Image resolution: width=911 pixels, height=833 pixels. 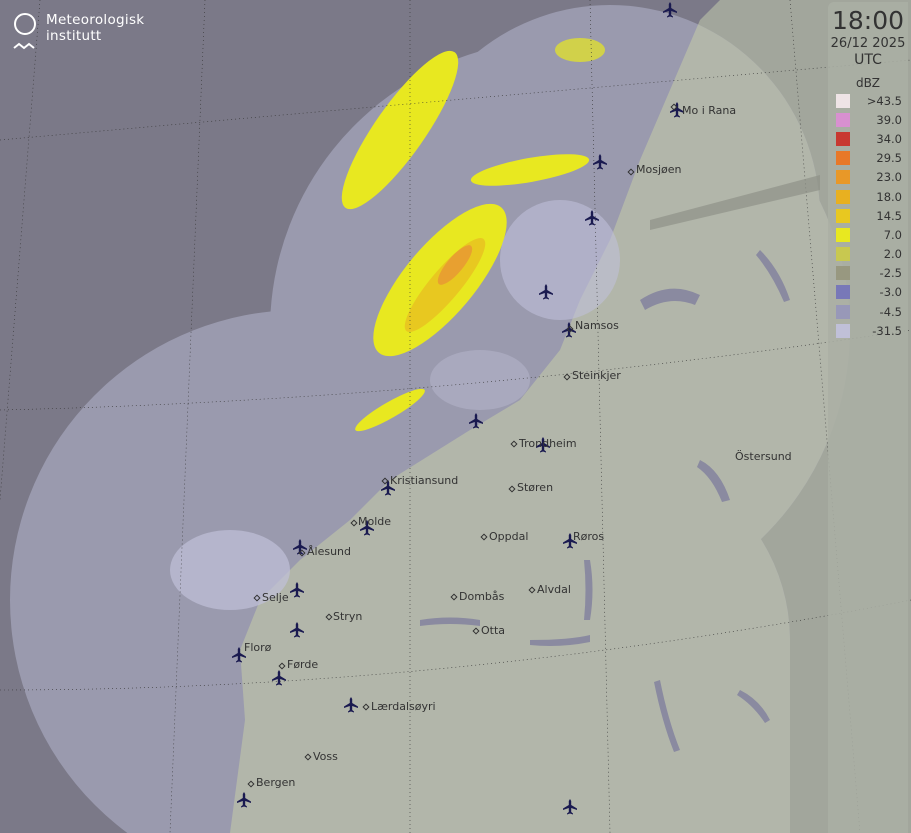 I want to click on legend-item: 39.0, so click(x=868, y=119).